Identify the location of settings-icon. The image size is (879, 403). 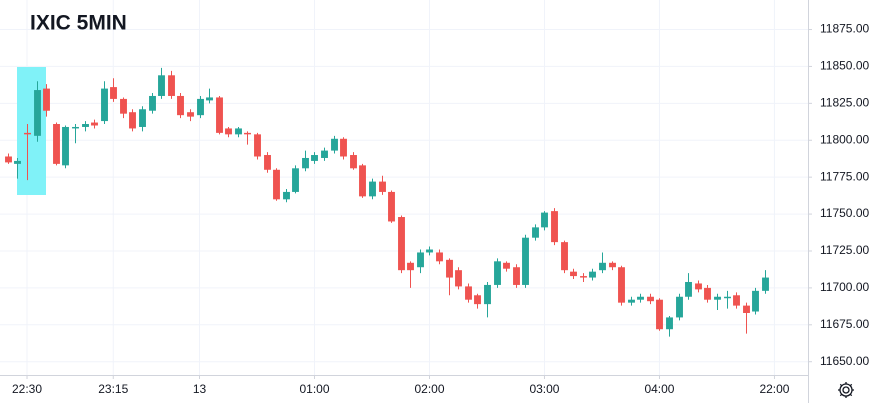
(846, 390).